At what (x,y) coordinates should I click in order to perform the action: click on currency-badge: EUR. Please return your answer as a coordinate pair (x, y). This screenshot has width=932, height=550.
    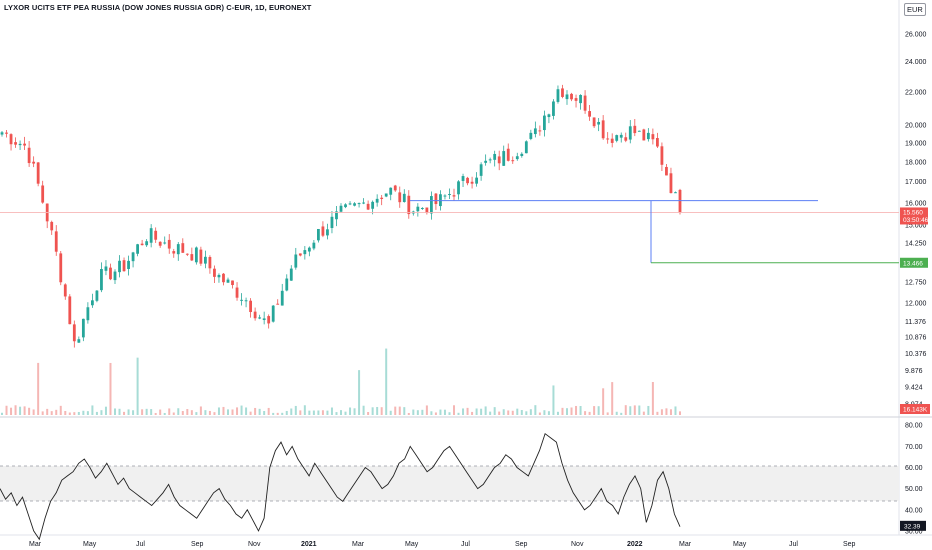
    Looking at the image, I should click on (915, 9).